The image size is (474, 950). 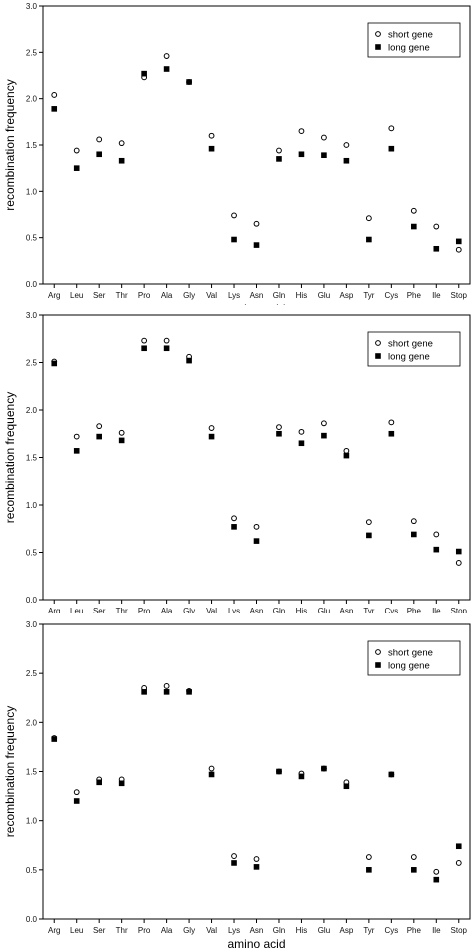 I want to click on y-axis-title: recombination frequency, so click(x=10, y=771).